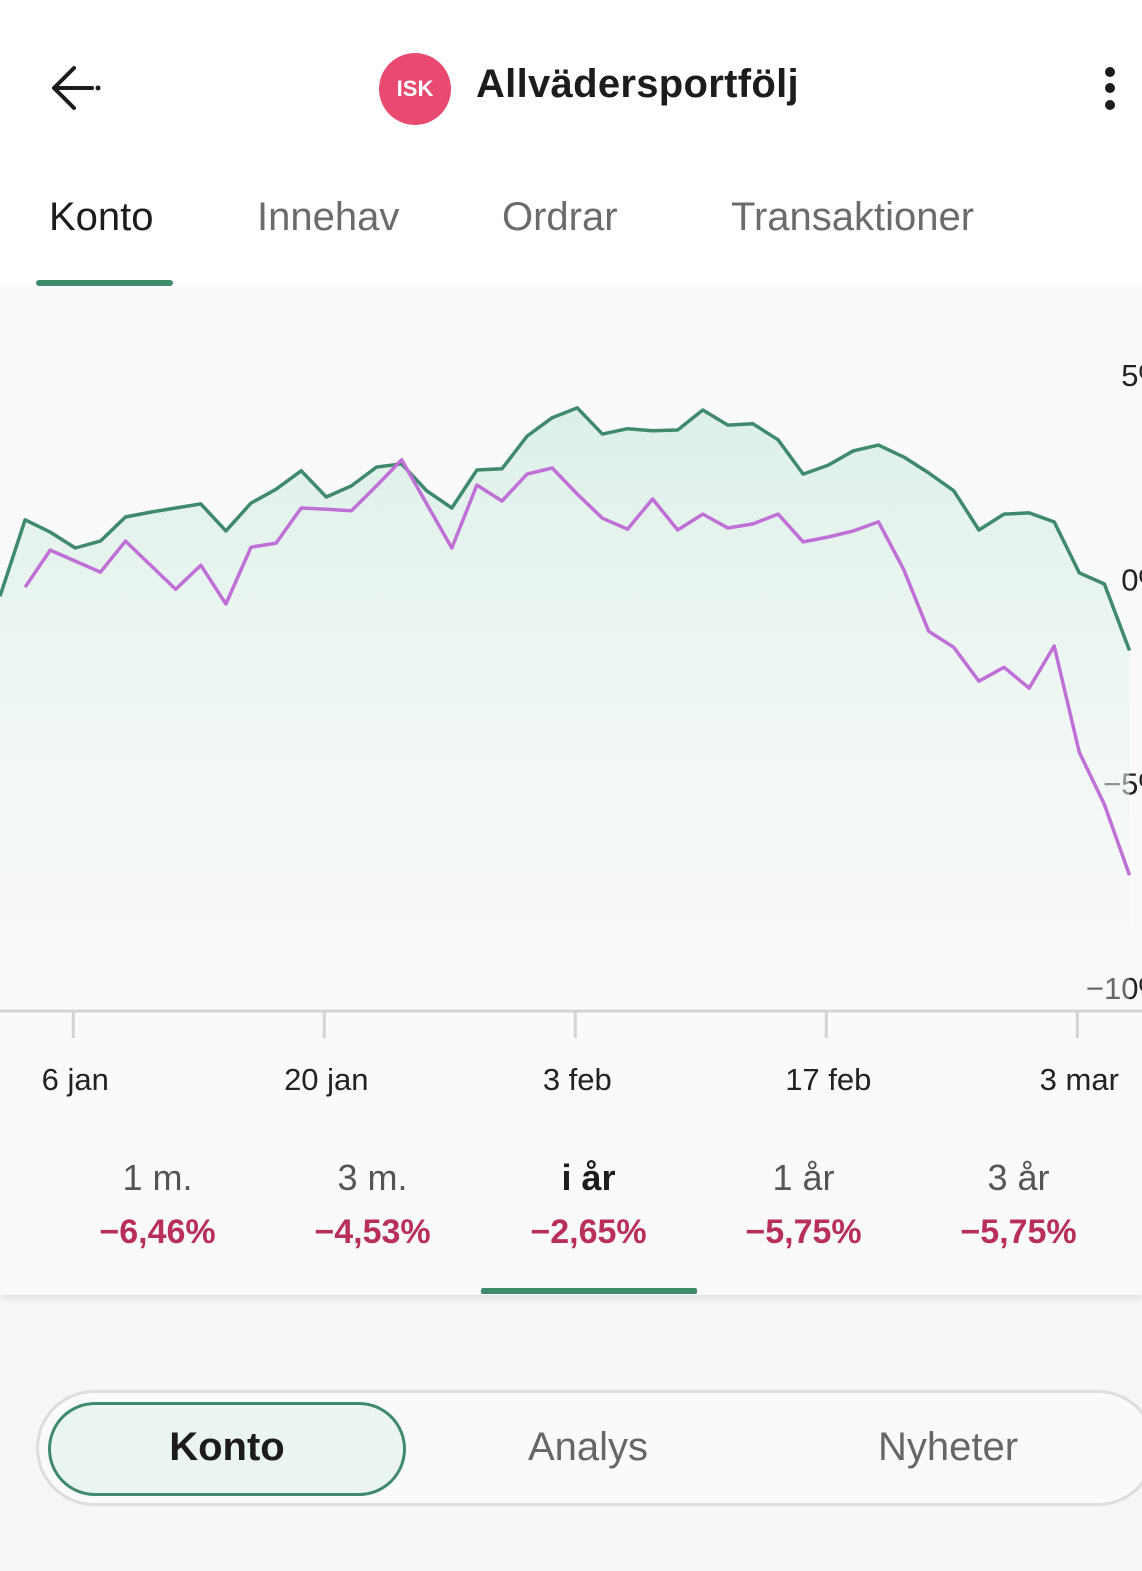 The width and height of the screenshot is (1142, 1571). I want to click on tab: Transaktioner, so click(853, 217).